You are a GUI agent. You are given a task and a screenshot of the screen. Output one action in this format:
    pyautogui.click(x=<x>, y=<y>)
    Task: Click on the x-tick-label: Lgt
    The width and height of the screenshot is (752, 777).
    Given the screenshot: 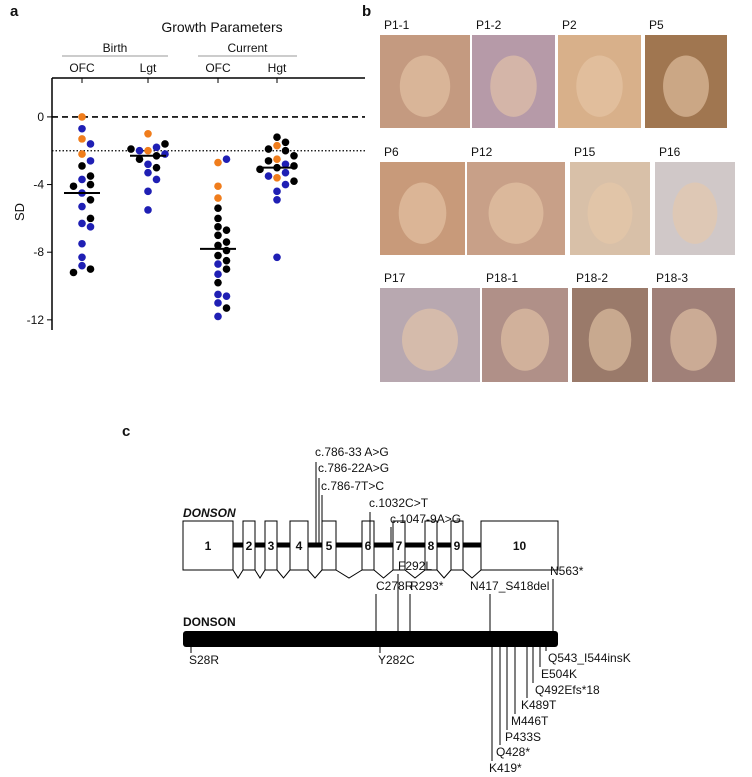 What is the action you would take?
    pyautogui.click(x=148, y=68)
    